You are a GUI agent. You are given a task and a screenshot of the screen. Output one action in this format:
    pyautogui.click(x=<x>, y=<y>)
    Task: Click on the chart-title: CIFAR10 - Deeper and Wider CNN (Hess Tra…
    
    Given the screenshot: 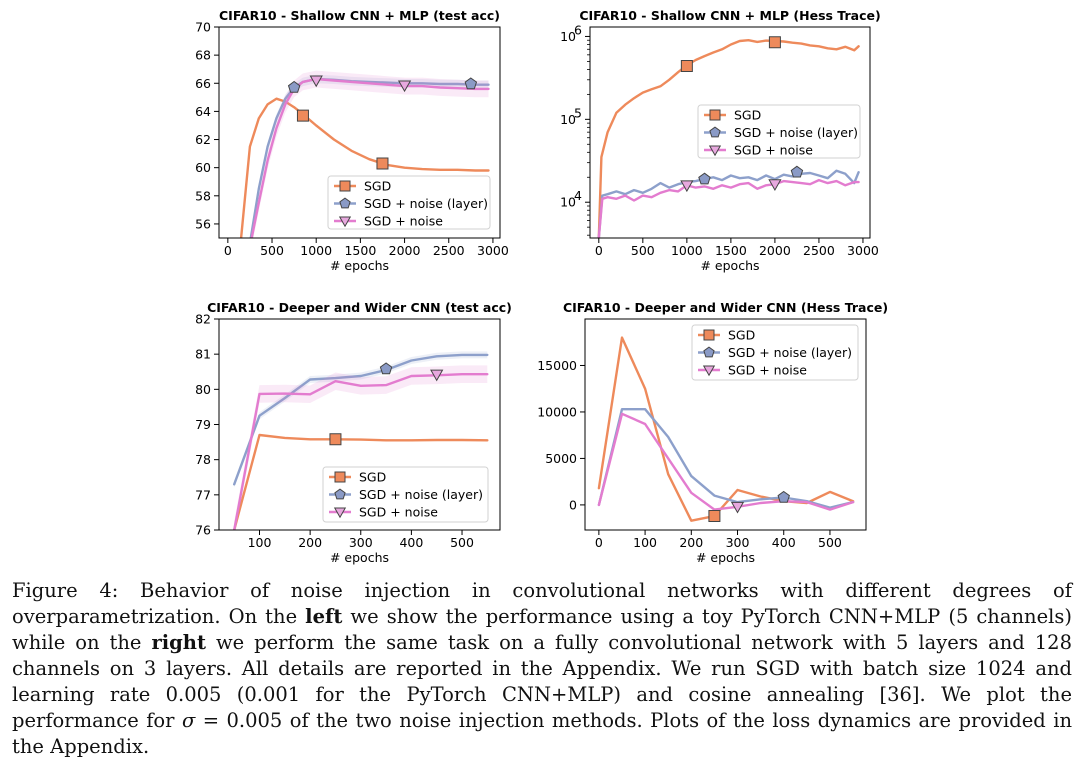 What is the action you would take?
    pyautogui.click(x=725, y=307)
    